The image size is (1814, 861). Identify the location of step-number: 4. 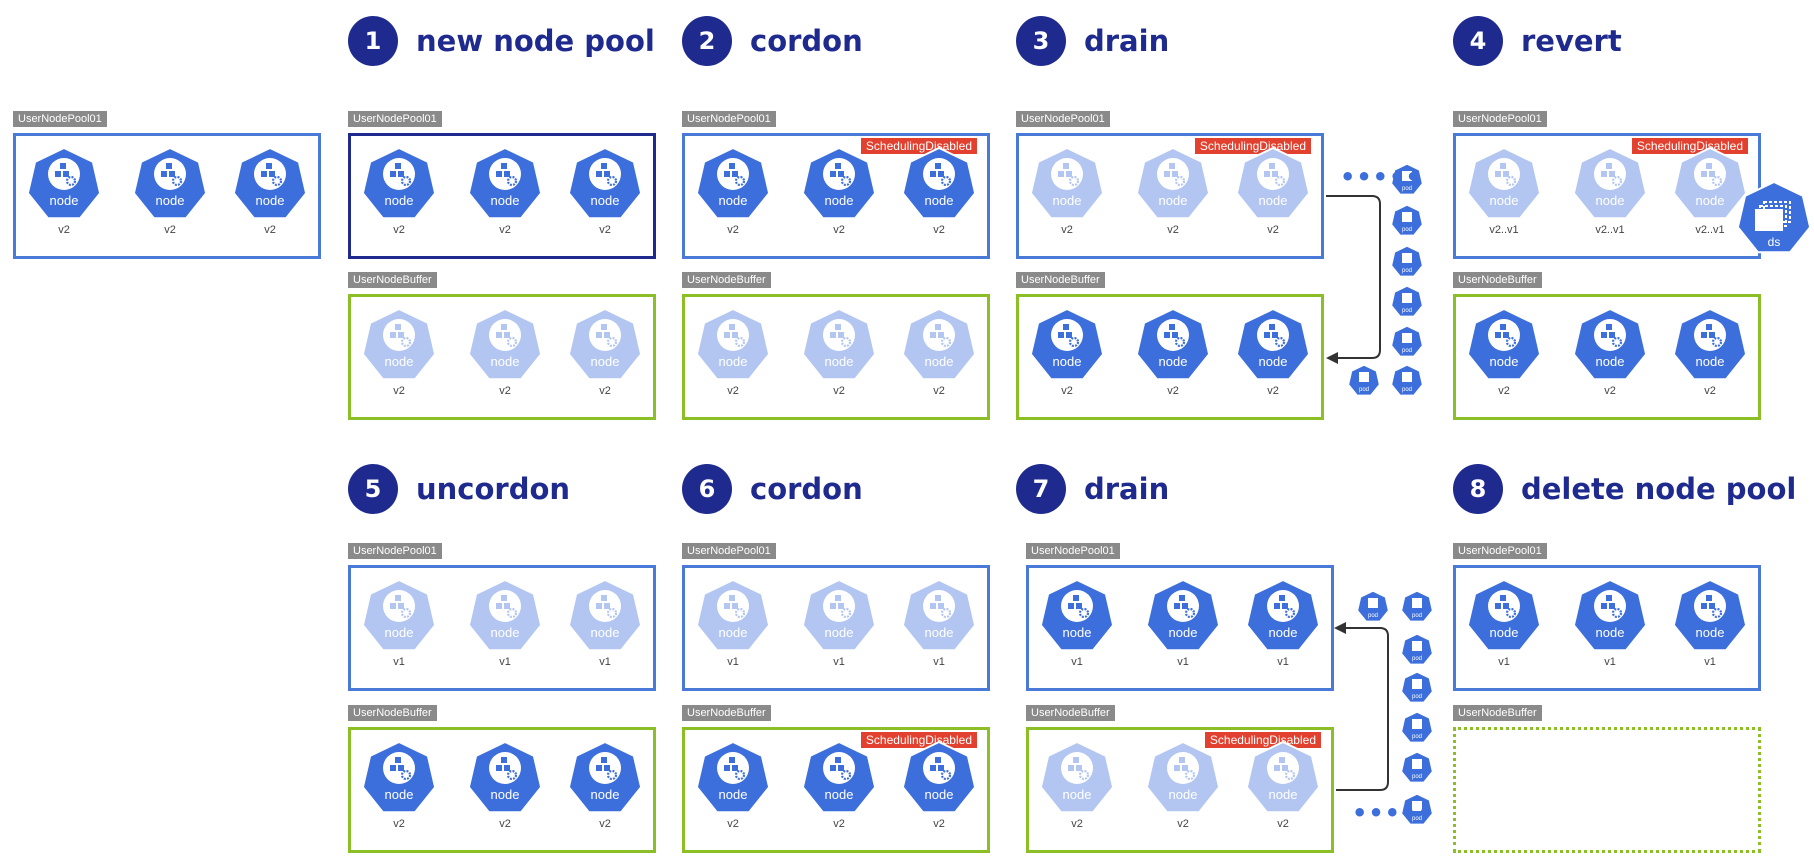
(1478, 41).